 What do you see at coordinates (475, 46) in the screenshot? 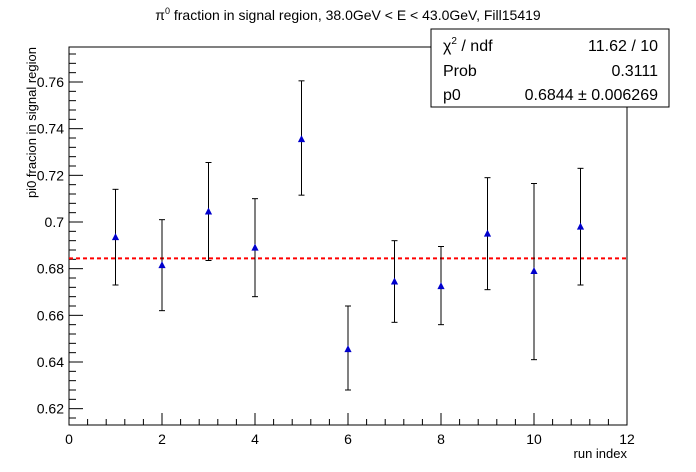
I see `stats-chi2-rest: / ndf` at bounding box center [475, 46].